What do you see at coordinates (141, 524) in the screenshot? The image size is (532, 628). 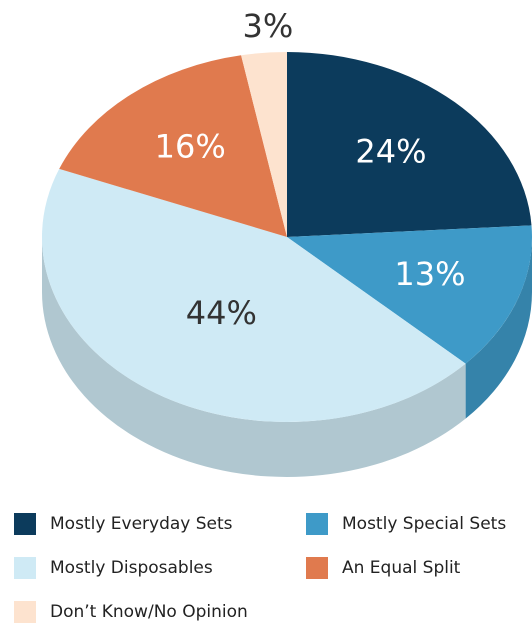 I see `legend-label: Mostly Everyday Sets` at bounding box center [141, 524].